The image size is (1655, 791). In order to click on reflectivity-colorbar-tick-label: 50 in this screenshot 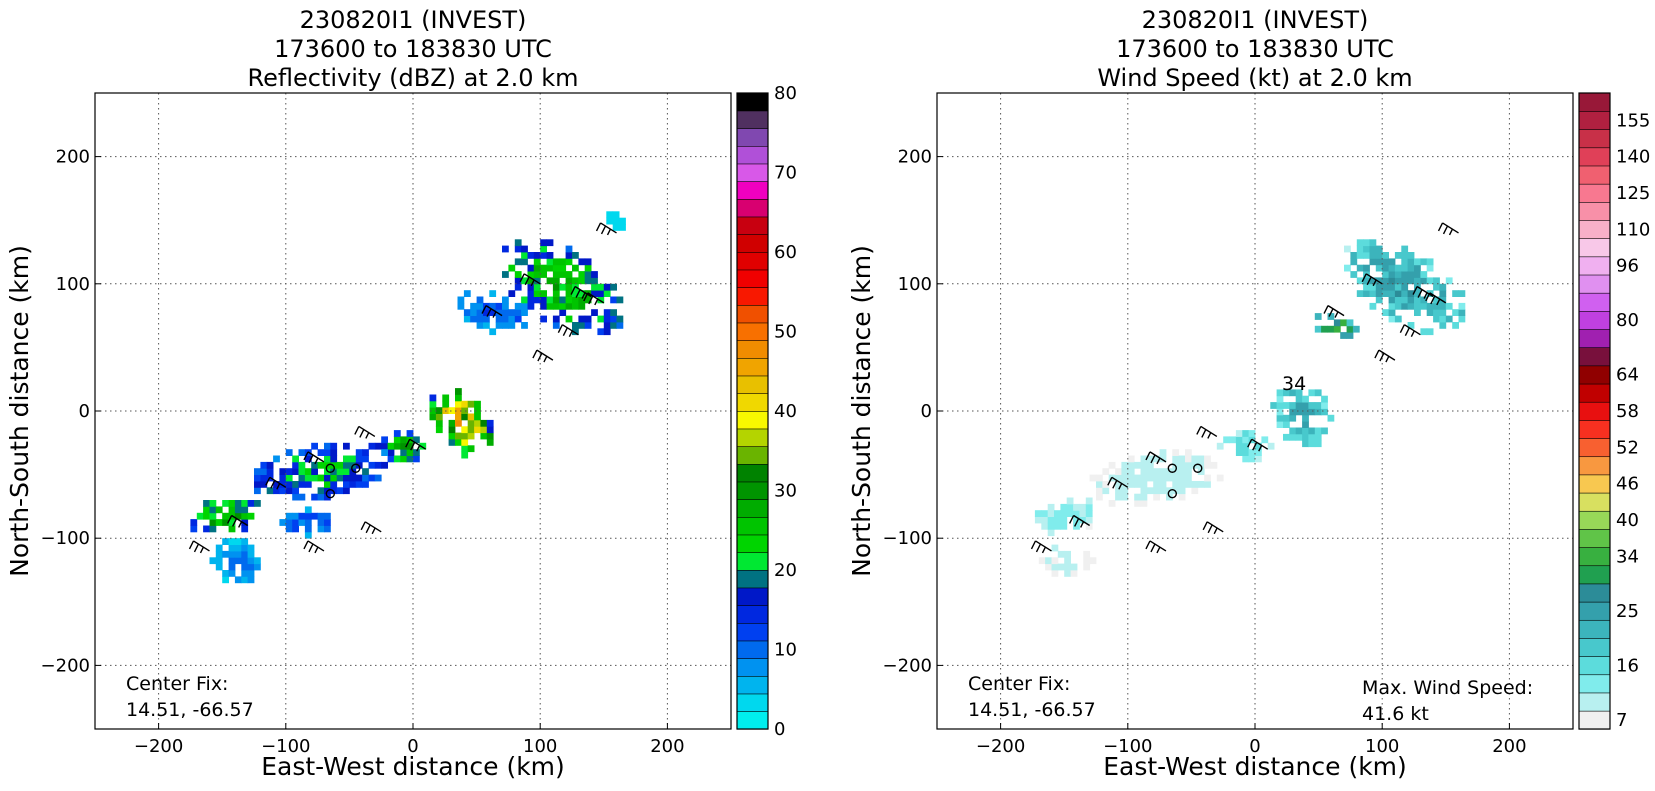, I will do `click(785, 332)`.